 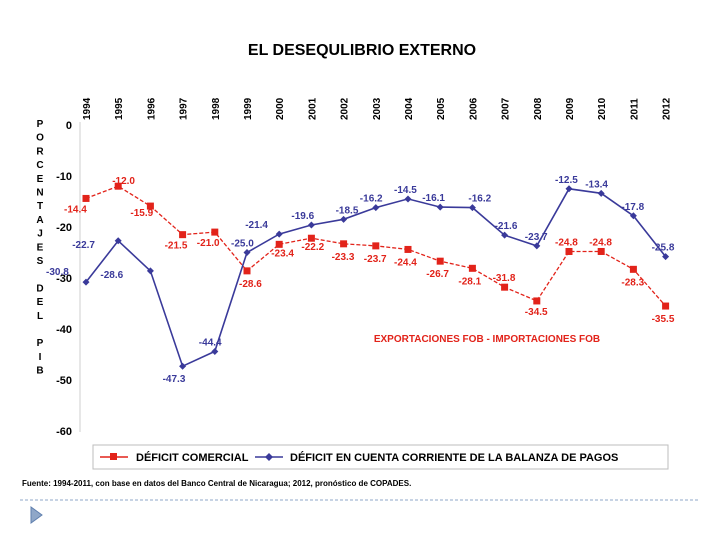 I want to click on y-tick-label: 0, so click(x=69, y=126).